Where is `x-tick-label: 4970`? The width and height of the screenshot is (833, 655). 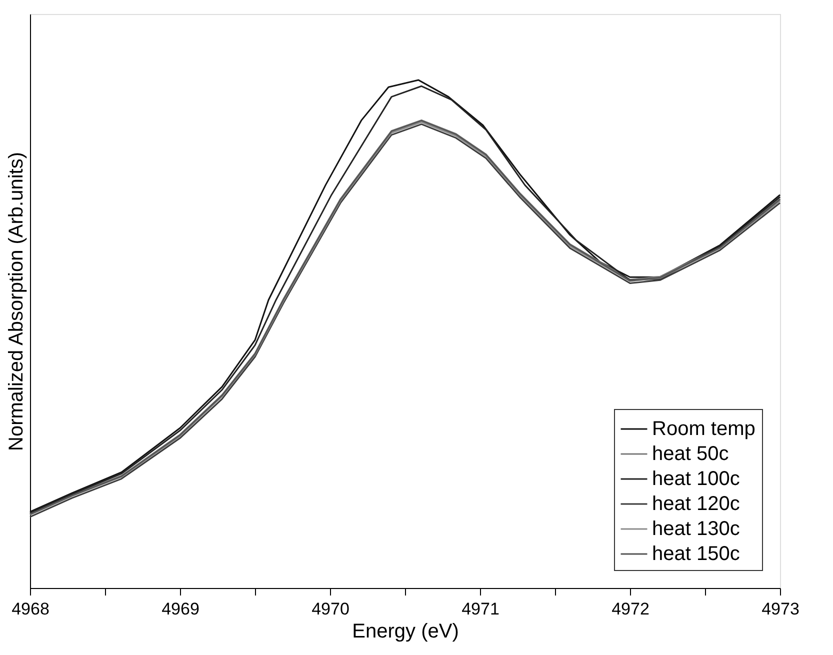
x-tick-label: 4970 is located at coordinates (331, 609).